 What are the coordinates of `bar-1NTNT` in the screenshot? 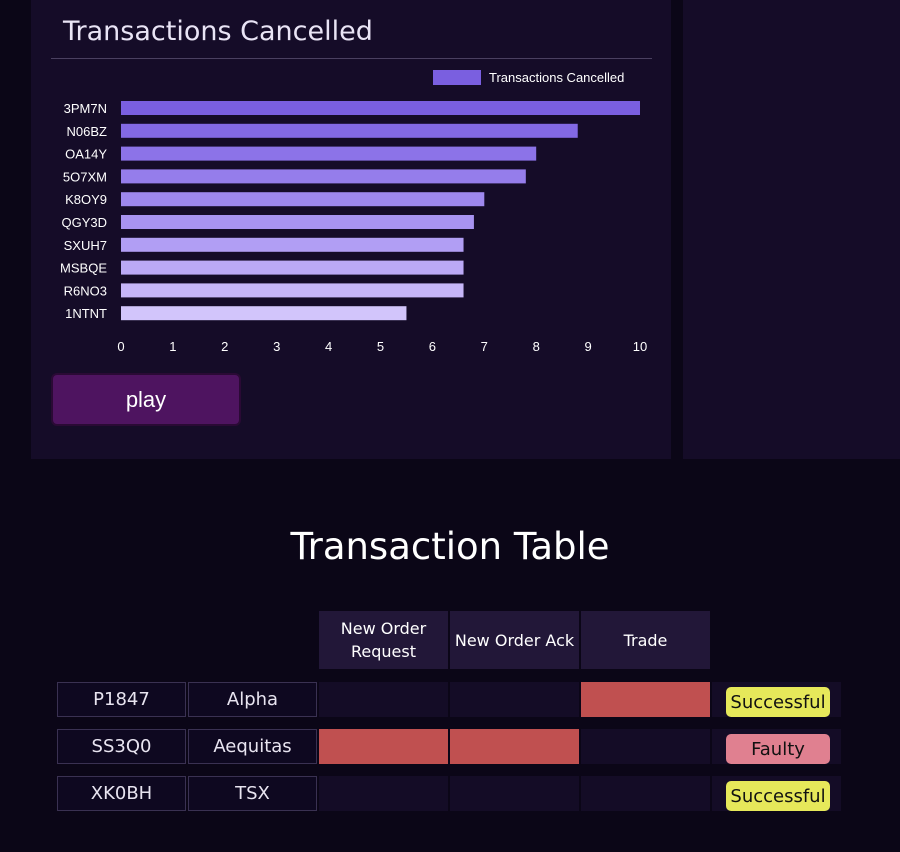 It's located at (264, 313).